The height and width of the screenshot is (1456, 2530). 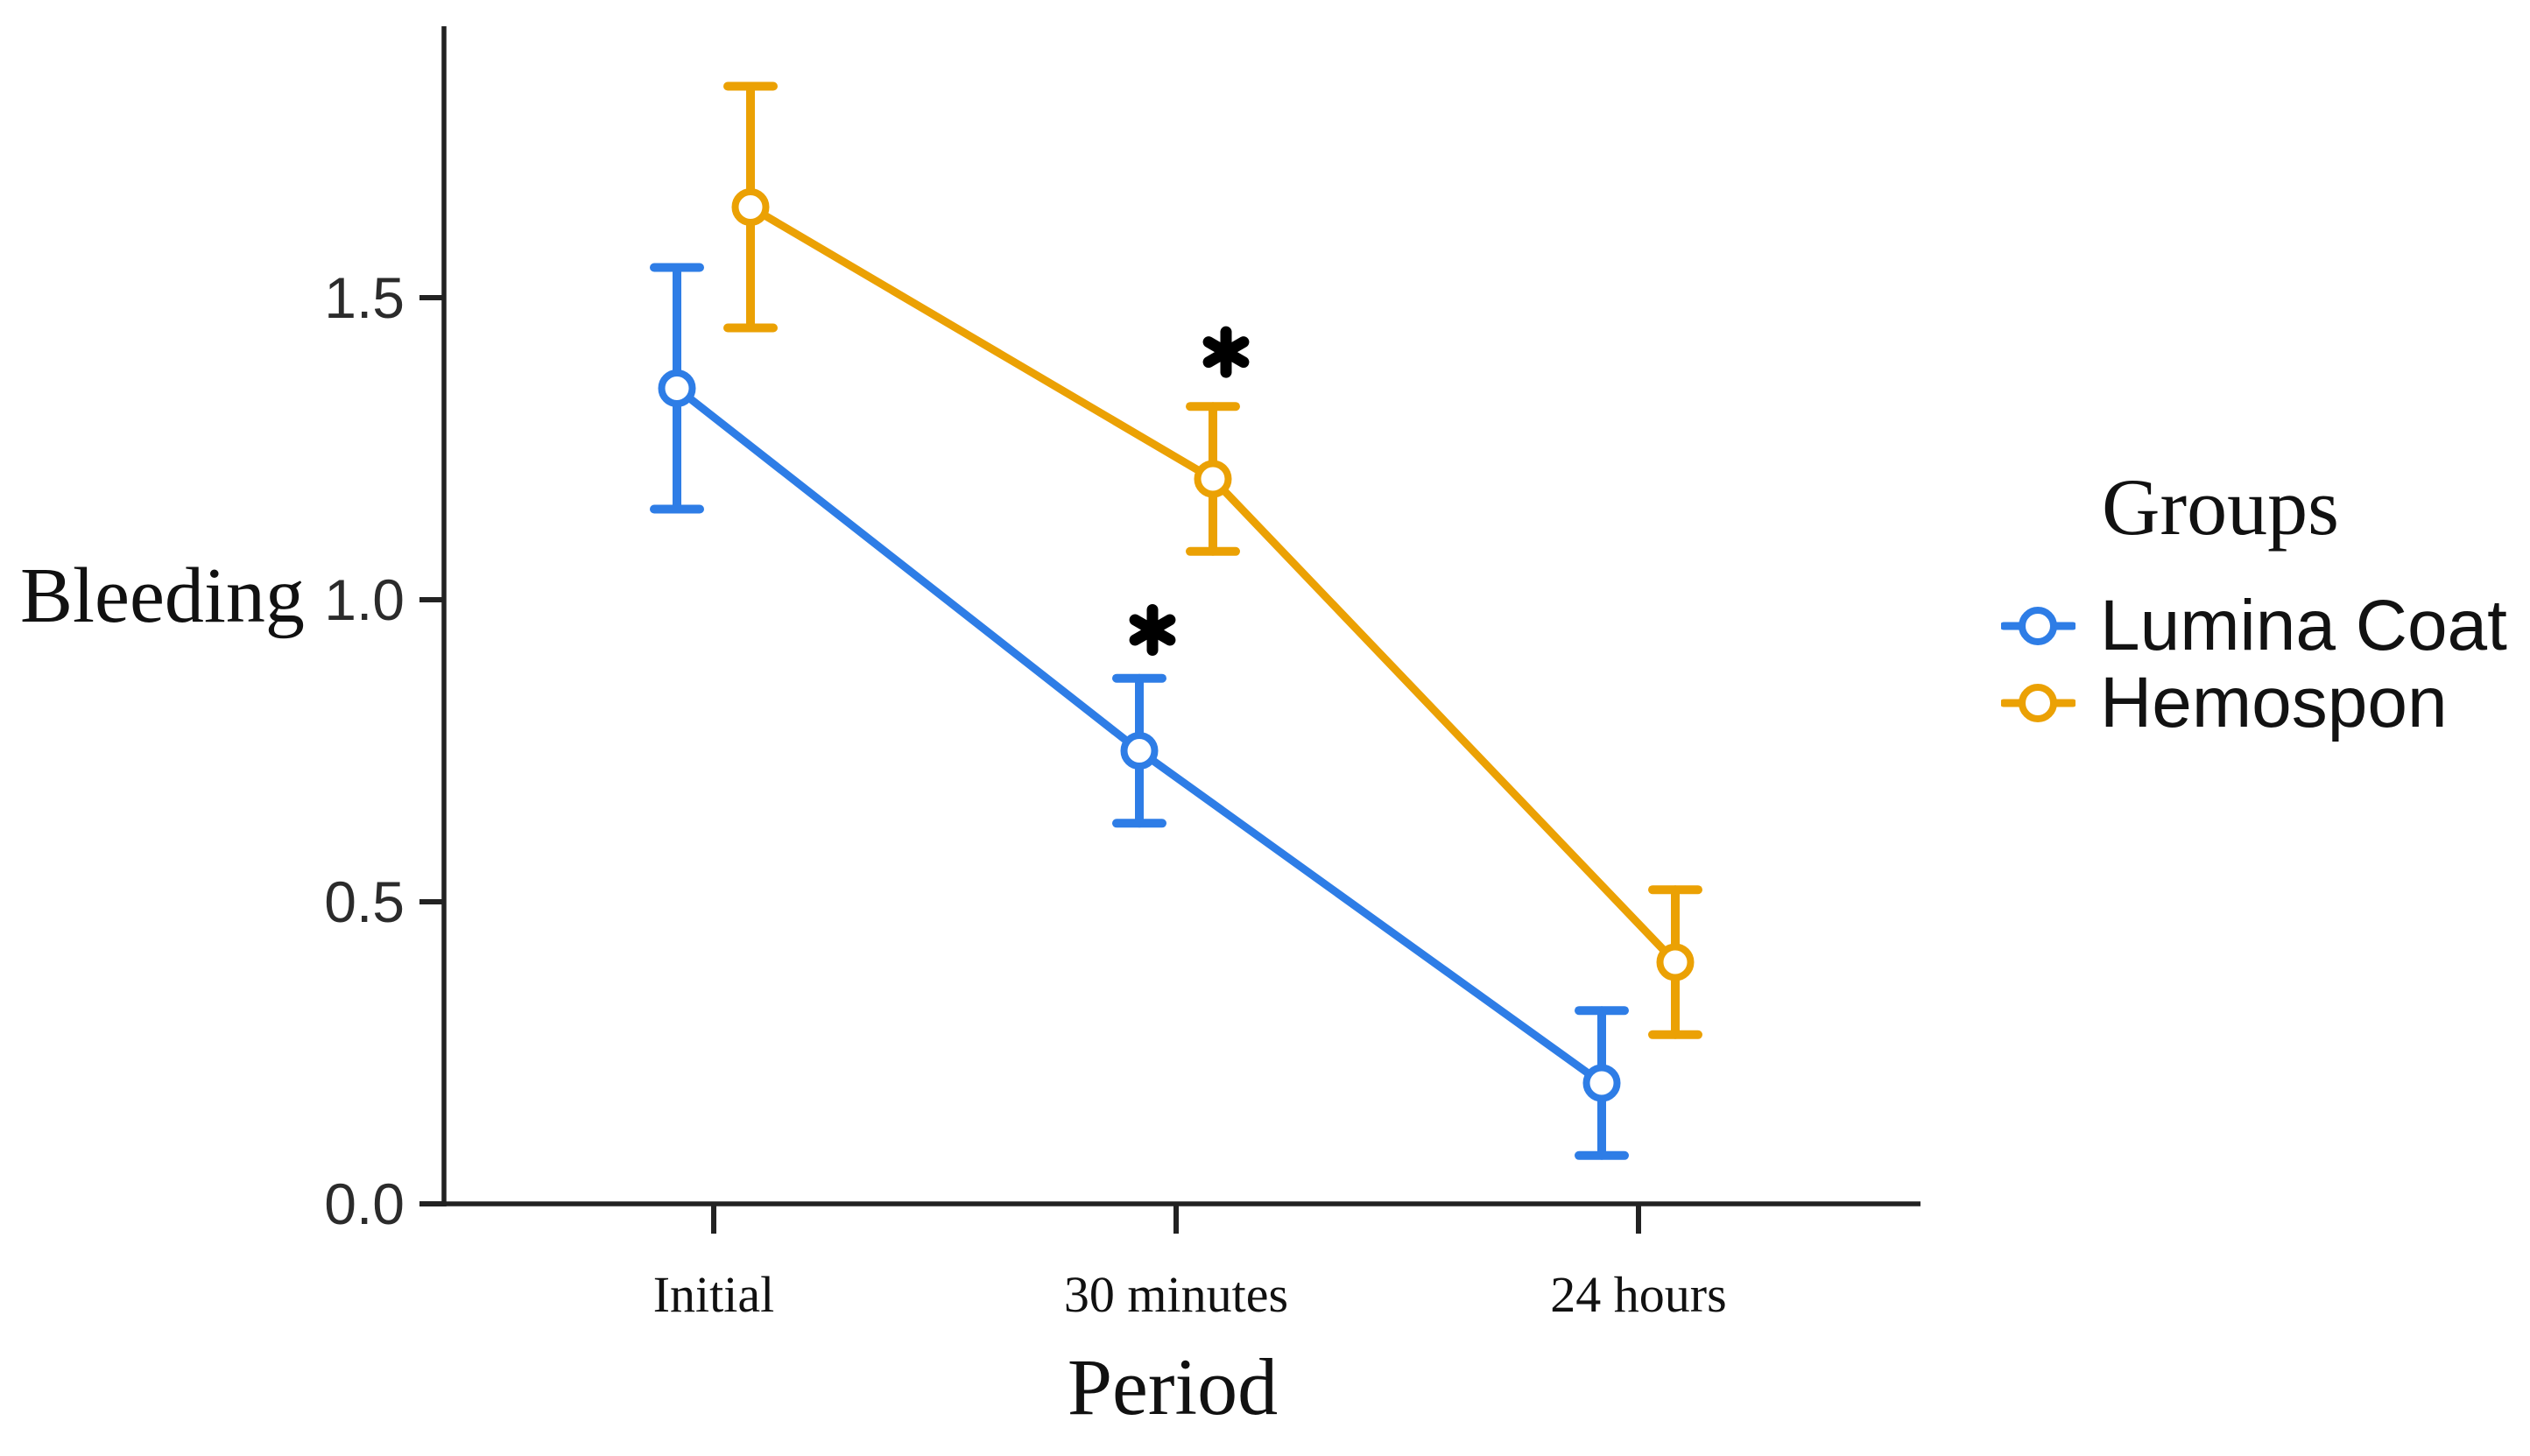 What do you see at coordinates (365, 1203) in the screenshot?
I see `y-tick-label: 0.0` at bounding box center [365, 1203].